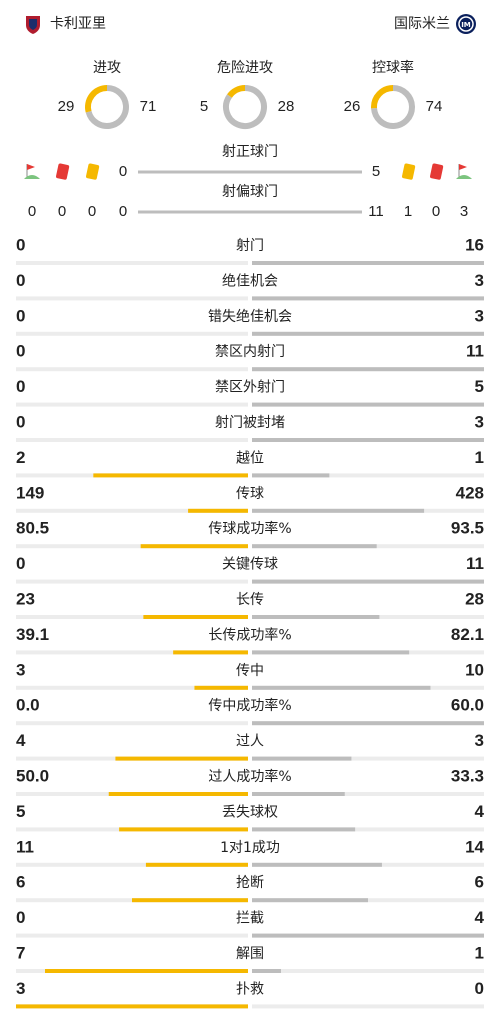 The width and height of the screenshot is (500, 1031). Describe the element at coordinates (250, 919) in the screenshot. I see `stat-label: 拦截` at that location.